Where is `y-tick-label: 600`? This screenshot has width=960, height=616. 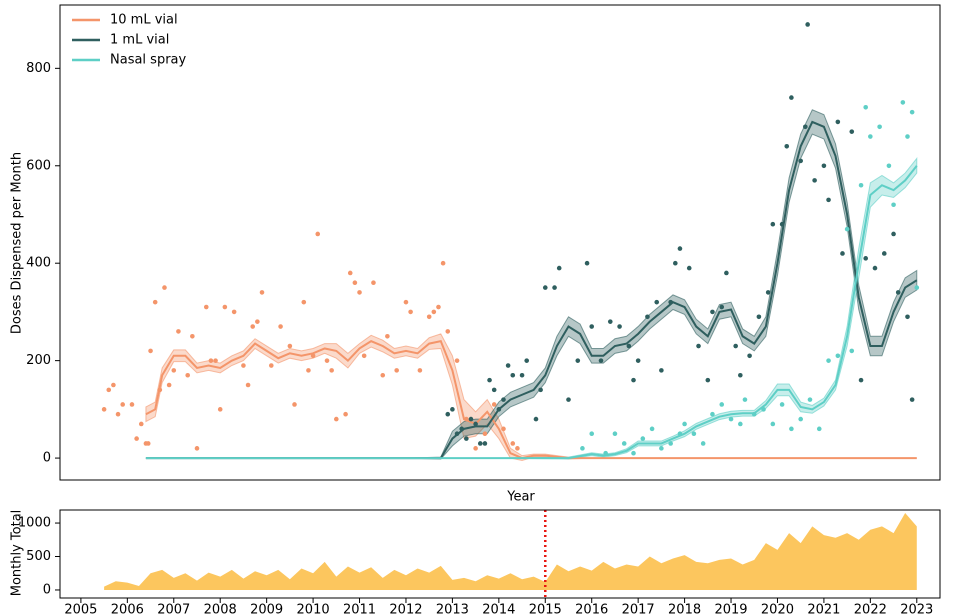
y-tick-label: 600 is located at coordinates (38, 165).